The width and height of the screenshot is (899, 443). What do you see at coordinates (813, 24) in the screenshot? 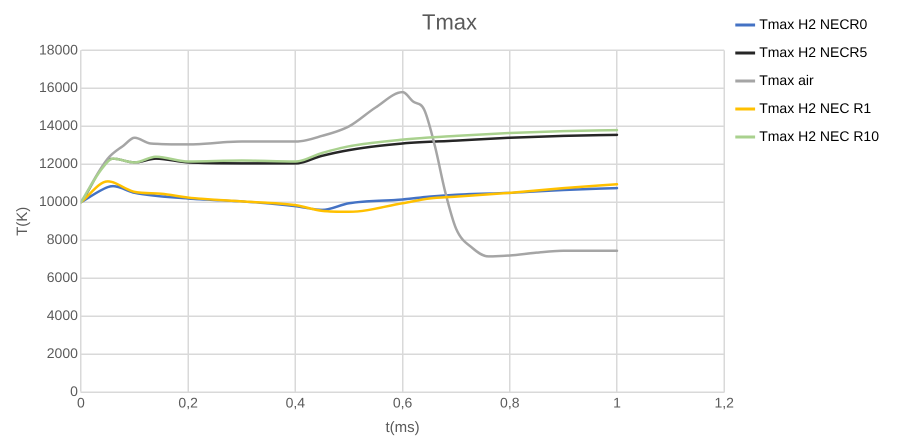
I see `legend-label: Tmax H2 NECR0` at bounding box center [813, 24].